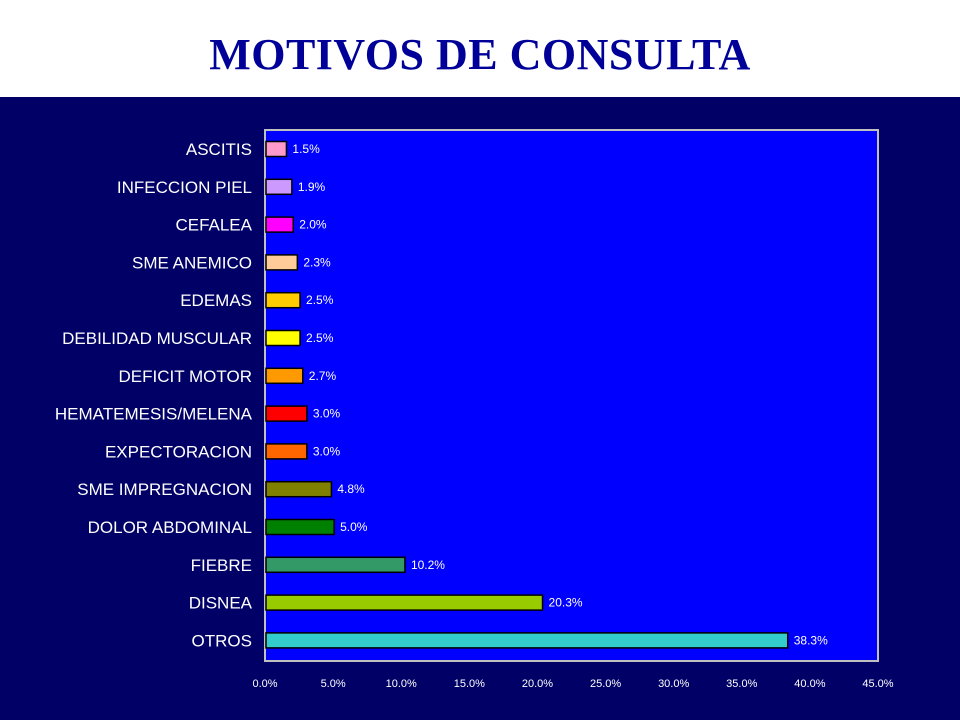 The image size is (960, 720). I want to click on x-tick-label: 45.0%, so click(877, 684).